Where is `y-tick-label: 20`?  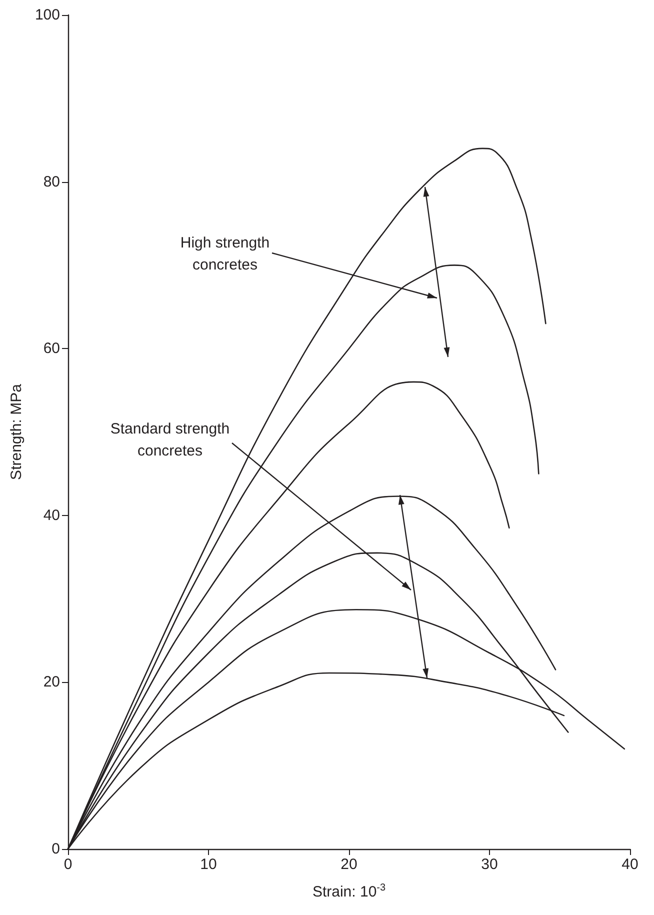 y-tick-label: 20 is located at coordinates (51, 682).